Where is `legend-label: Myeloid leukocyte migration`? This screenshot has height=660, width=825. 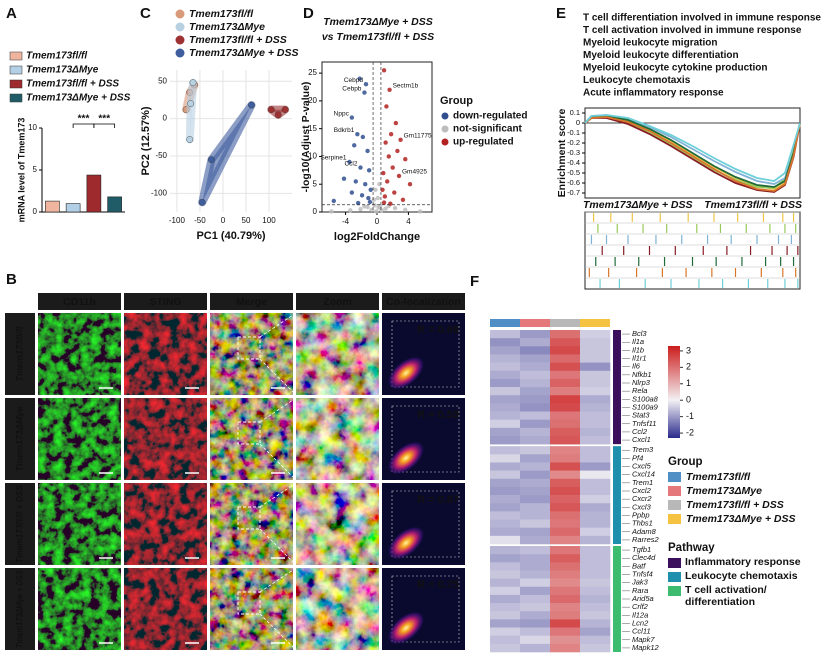
legend-label: Myeloid leukocyte migration is located at coordinates (650, 43).